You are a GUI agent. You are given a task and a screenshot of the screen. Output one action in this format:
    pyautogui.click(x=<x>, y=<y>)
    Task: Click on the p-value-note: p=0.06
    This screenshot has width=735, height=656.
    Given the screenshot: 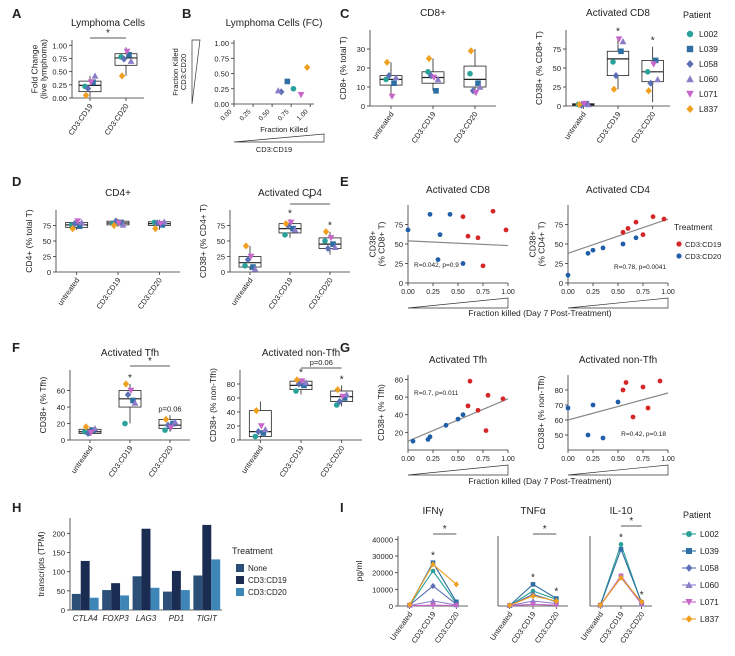 What is the action you would take?
    pyautogui.click(x=169, y=408)
    